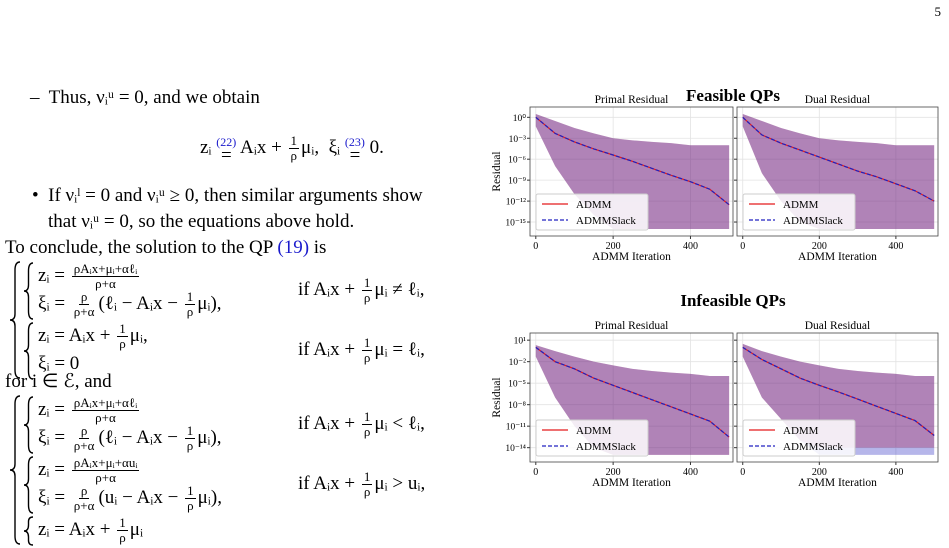 Image resolution: width=949 pixels, height=548 pixels. I want to click on case-condition: if Aᵢx + 1 ρ μᵢ ≠ ℓᵢ,, so click(361, 289).